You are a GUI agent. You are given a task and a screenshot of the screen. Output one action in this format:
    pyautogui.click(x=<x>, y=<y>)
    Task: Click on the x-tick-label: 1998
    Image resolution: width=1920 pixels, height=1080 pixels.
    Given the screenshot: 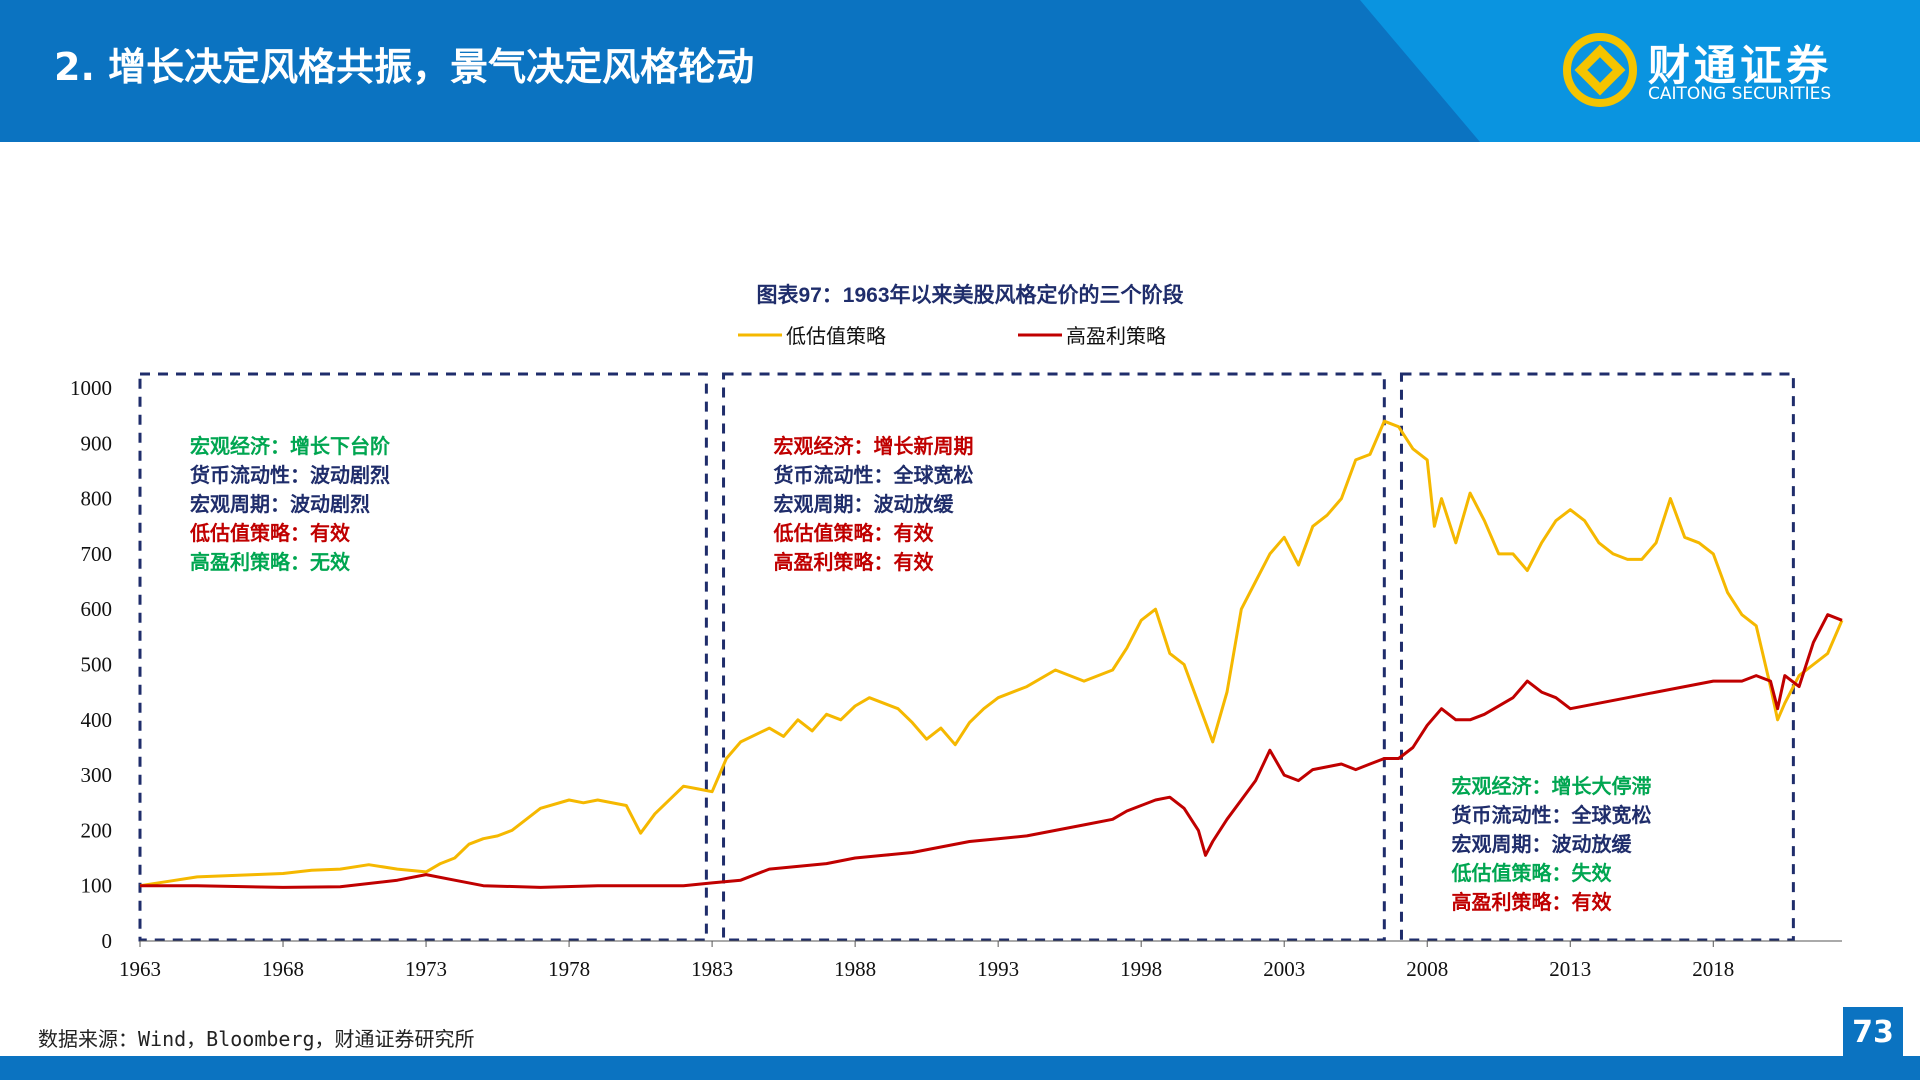 What is the action you would take?
    pyautogui.click(x=1141, y=969)
    